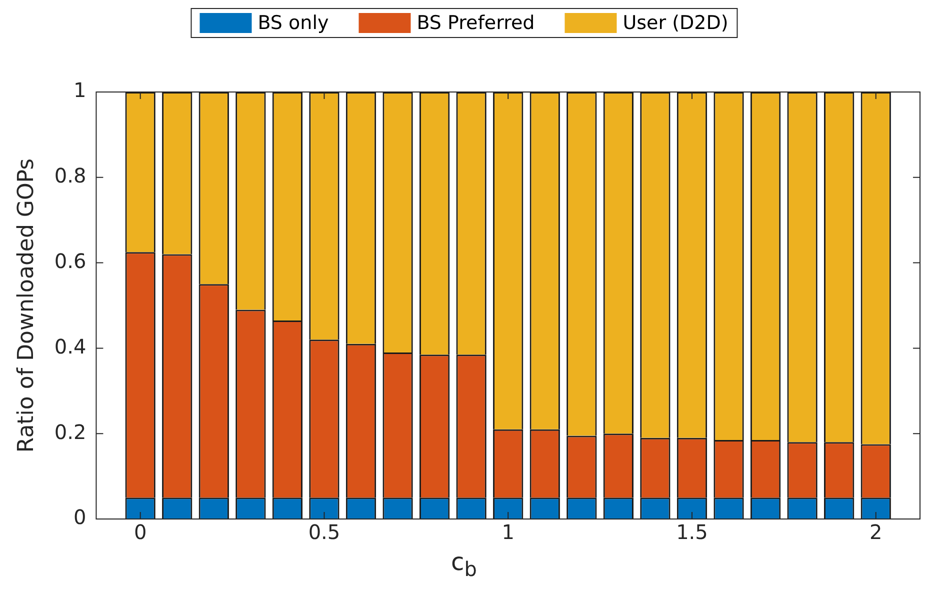 The image size is (928, 591). What do you see at coordinates (70, 432) in the screenshot?
I see `y-tick-label: 0.2` at bounding box center [70, 432].